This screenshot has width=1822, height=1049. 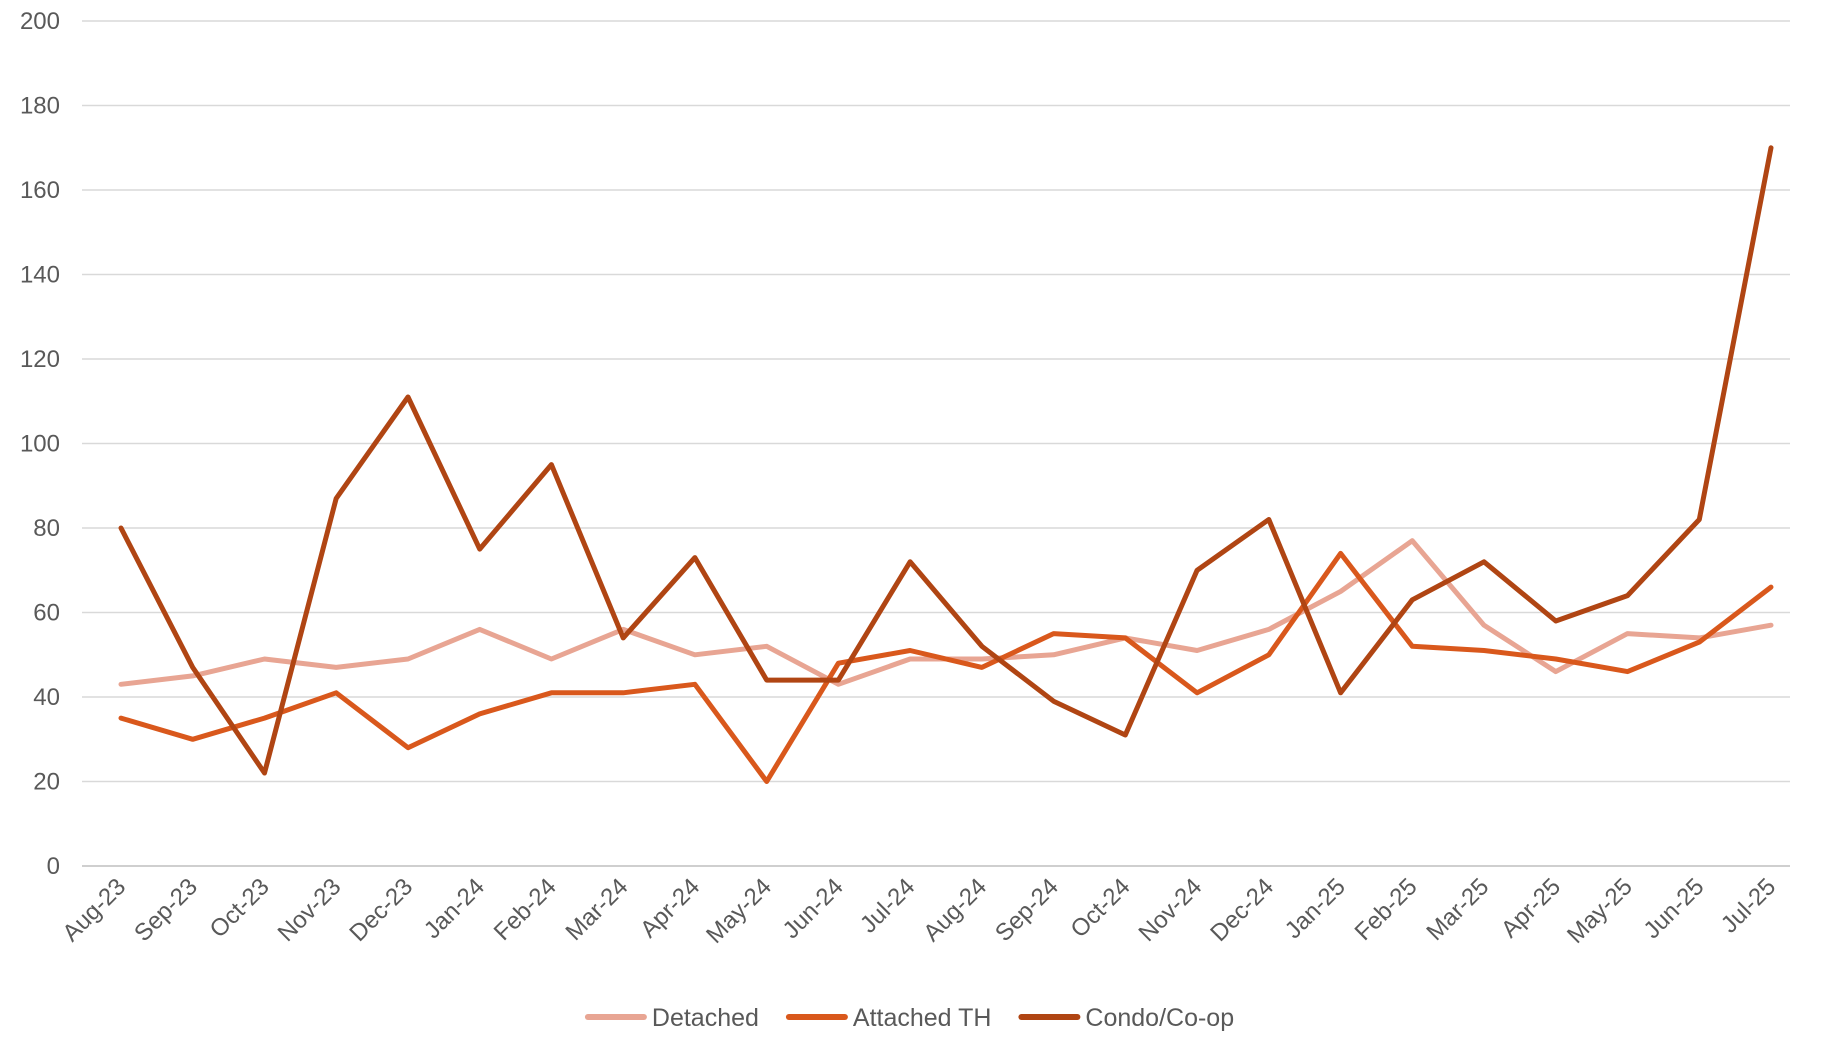 I want to click on legend-item-detached: Detached, so click(x=671, y=1018).